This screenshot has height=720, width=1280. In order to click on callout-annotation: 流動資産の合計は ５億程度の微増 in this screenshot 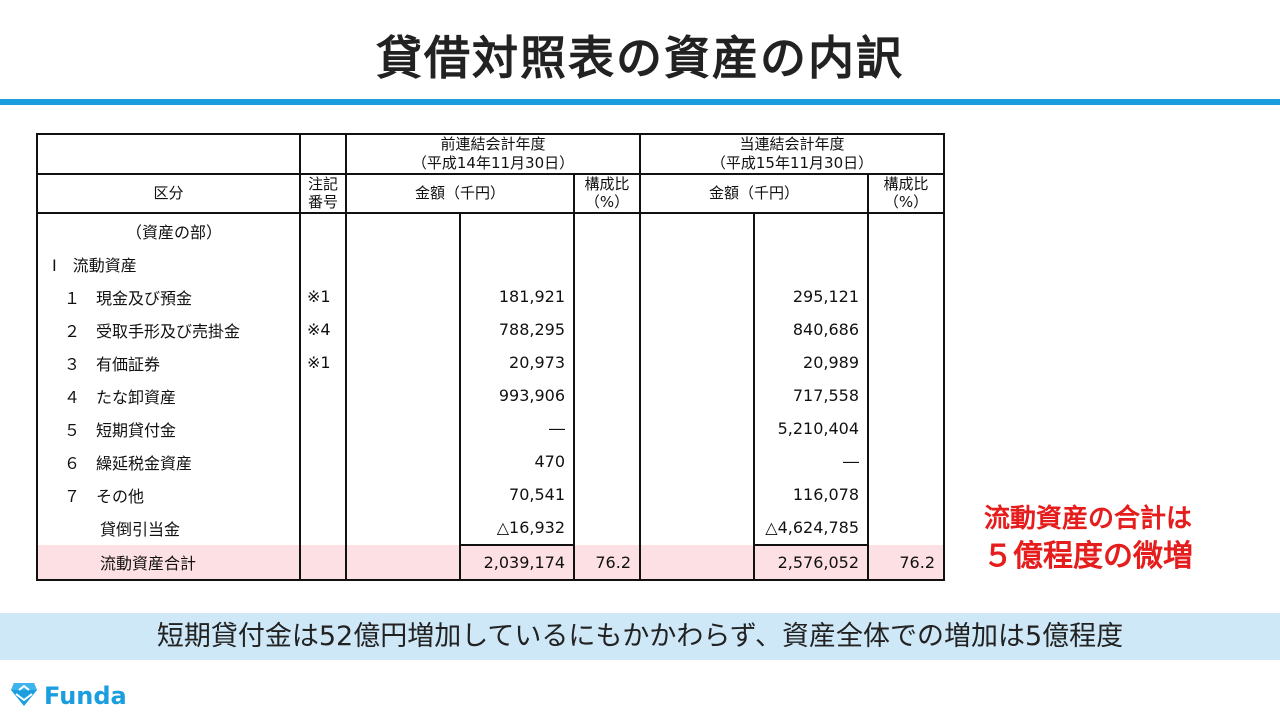, I will do `click(1088, 538)`.